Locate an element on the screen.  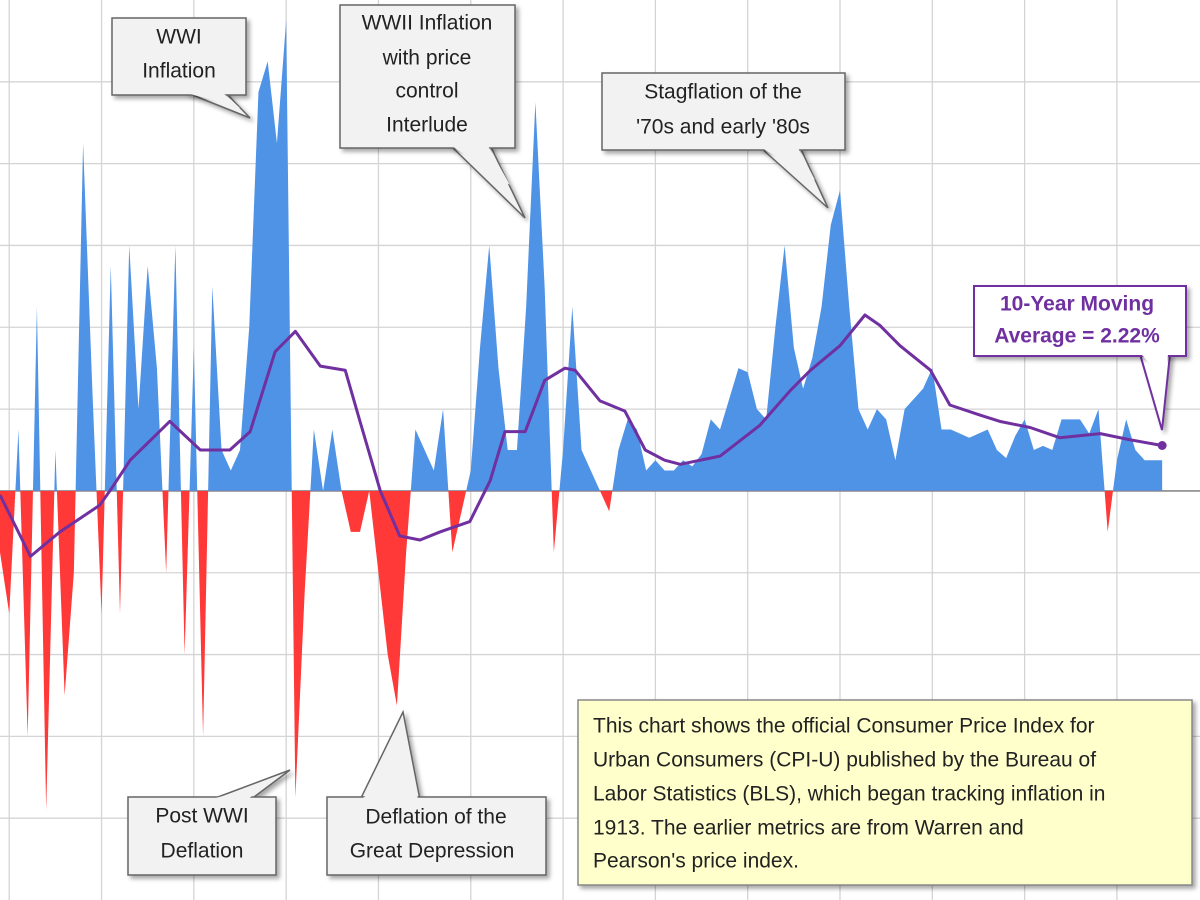
note-box is located at coordinates (885, 792).